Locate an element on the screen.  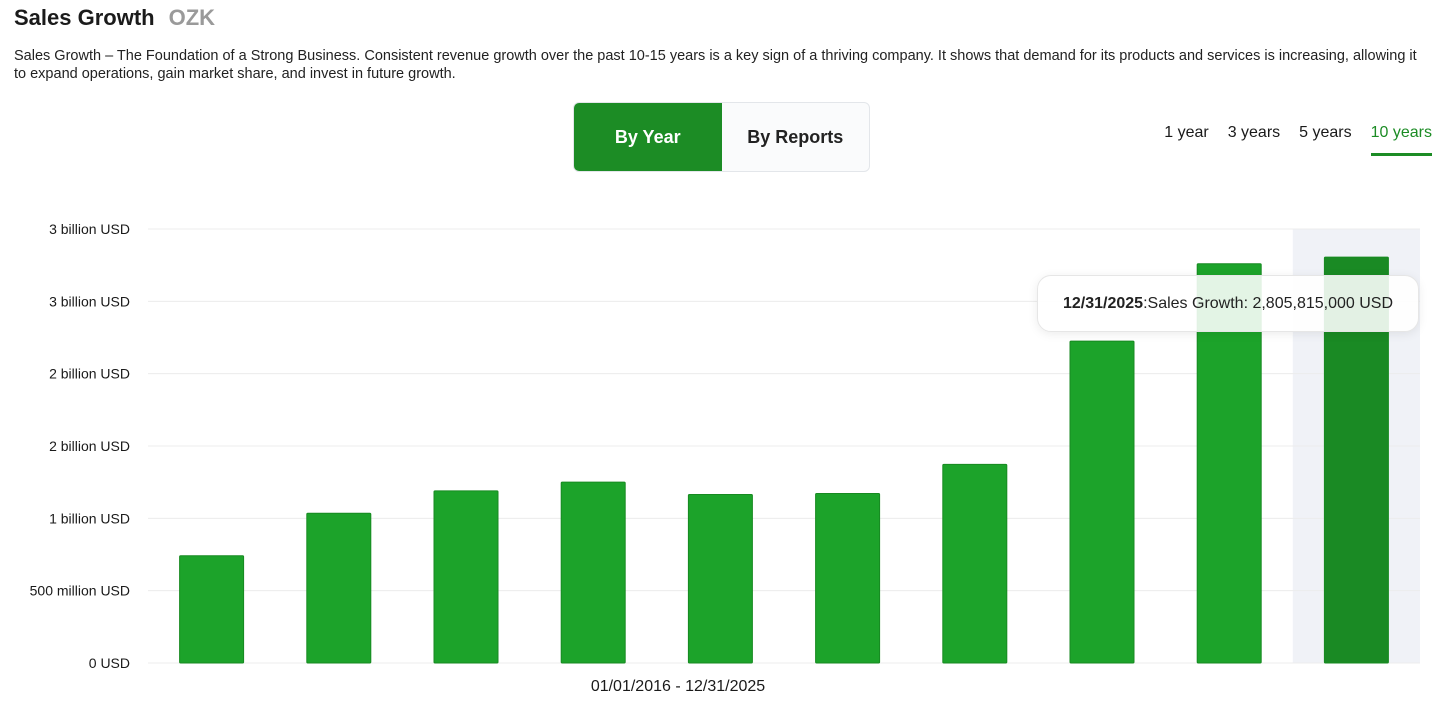
bar-2017 is located at coordinates (339, 588).